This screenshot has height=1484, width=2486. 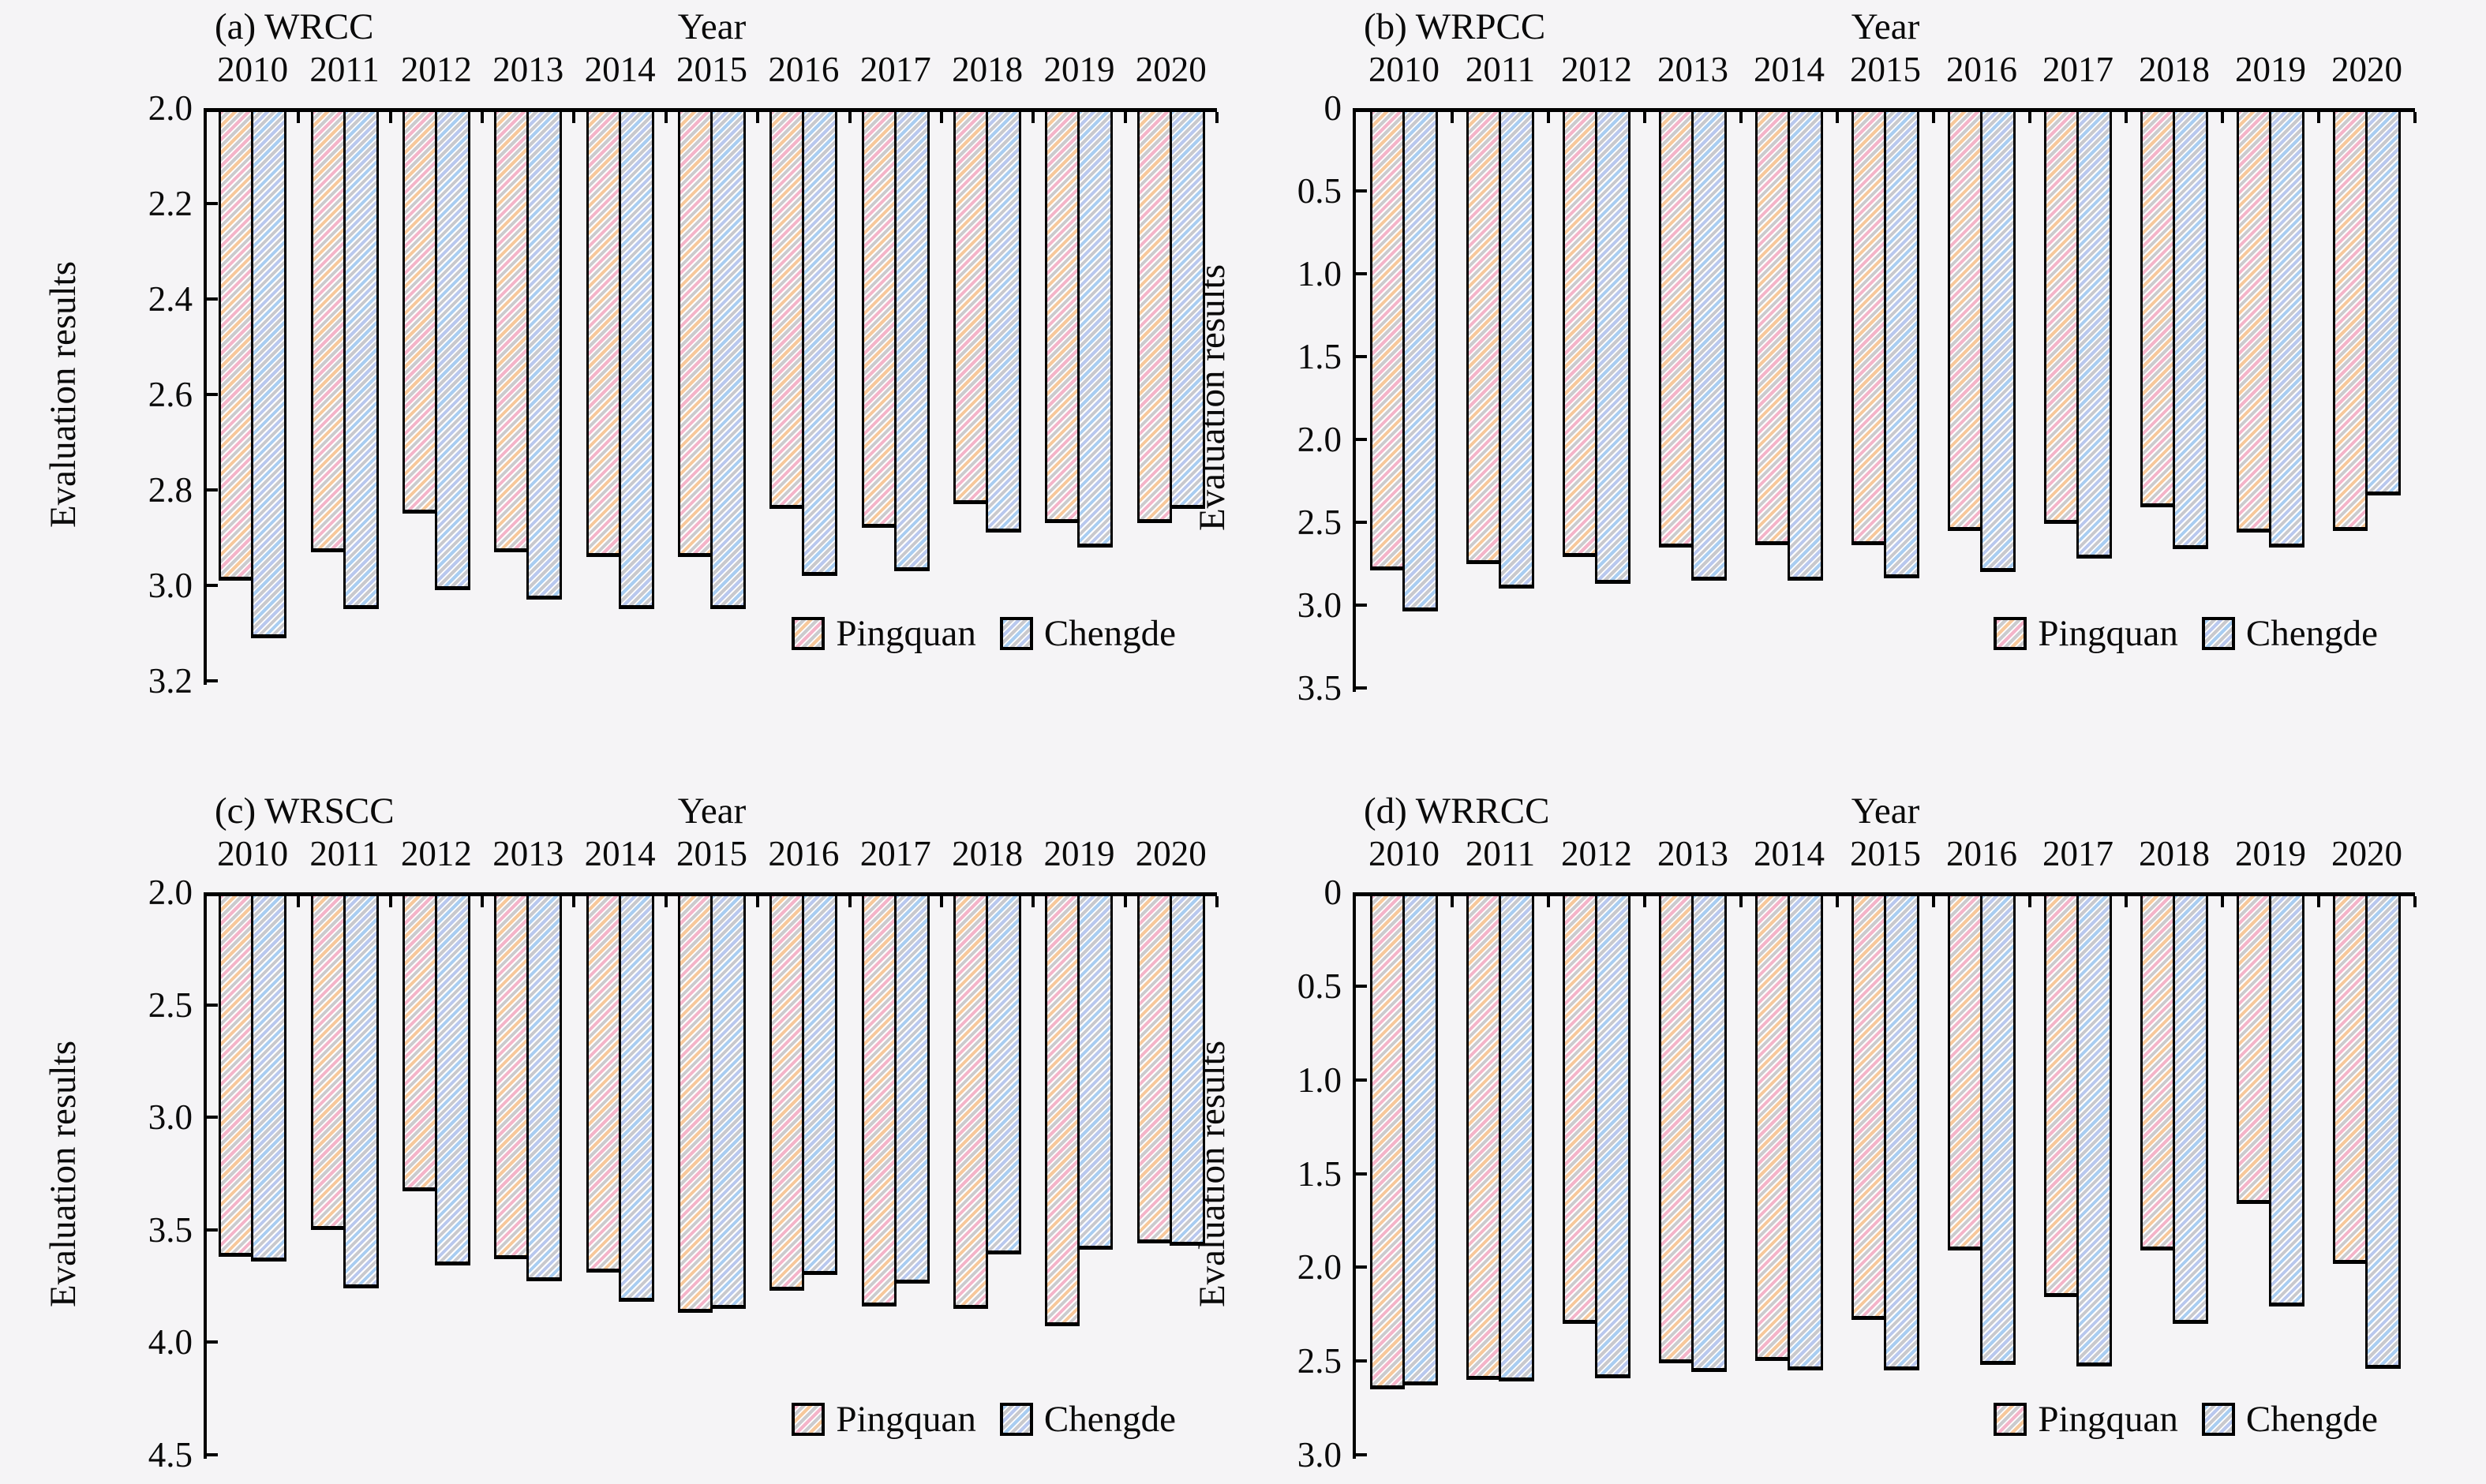 What do you see at coordinates (205, 396) in the screenshot?
I see `y-axis-left-spine` at bounding box center [205, 396].